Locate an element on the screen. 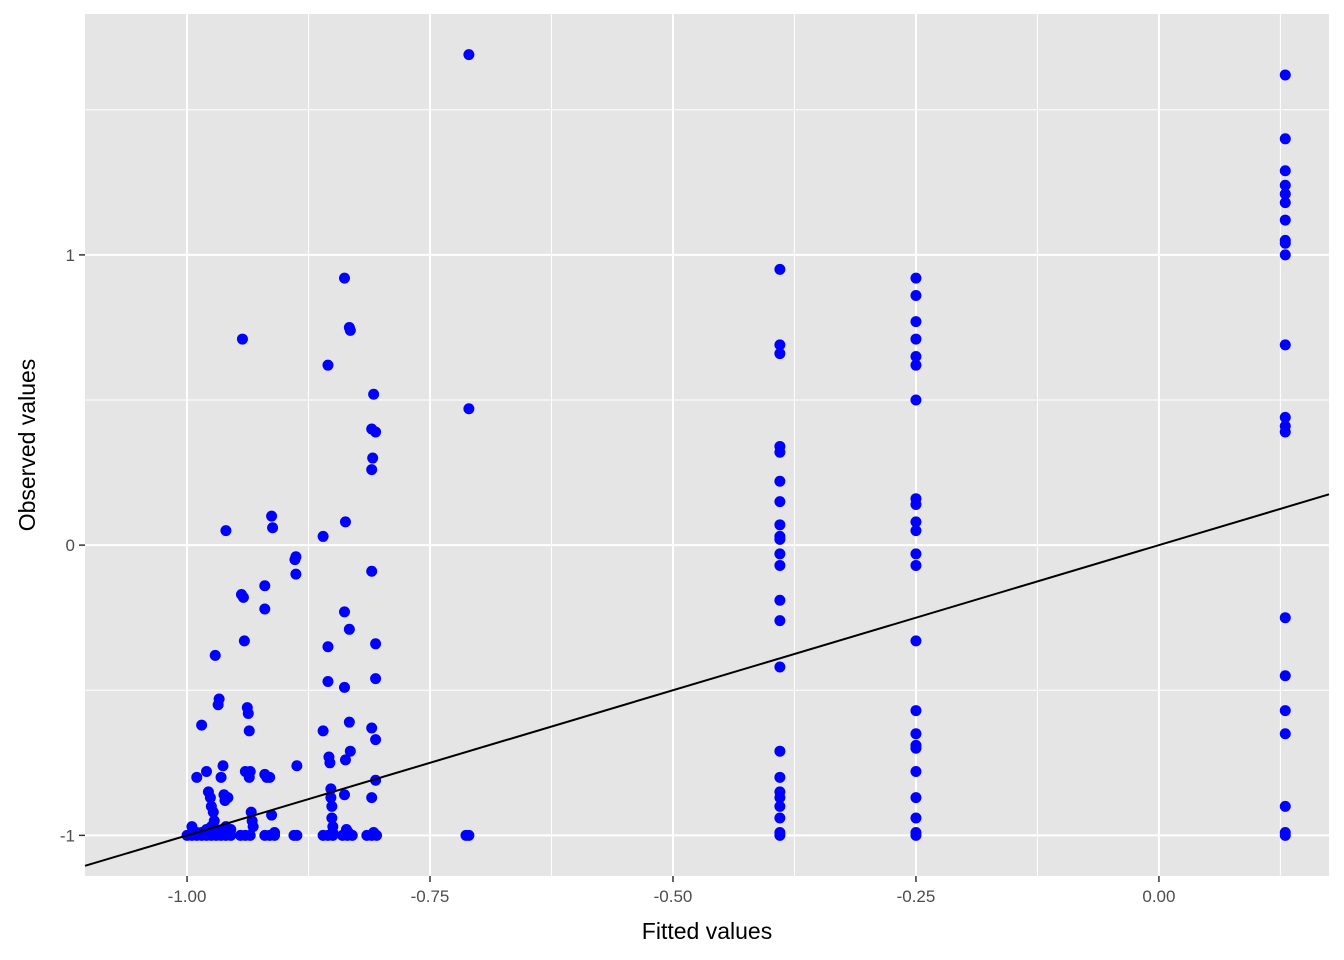  x-tick-label: 0.00 is located at coordinates (1158, 896).